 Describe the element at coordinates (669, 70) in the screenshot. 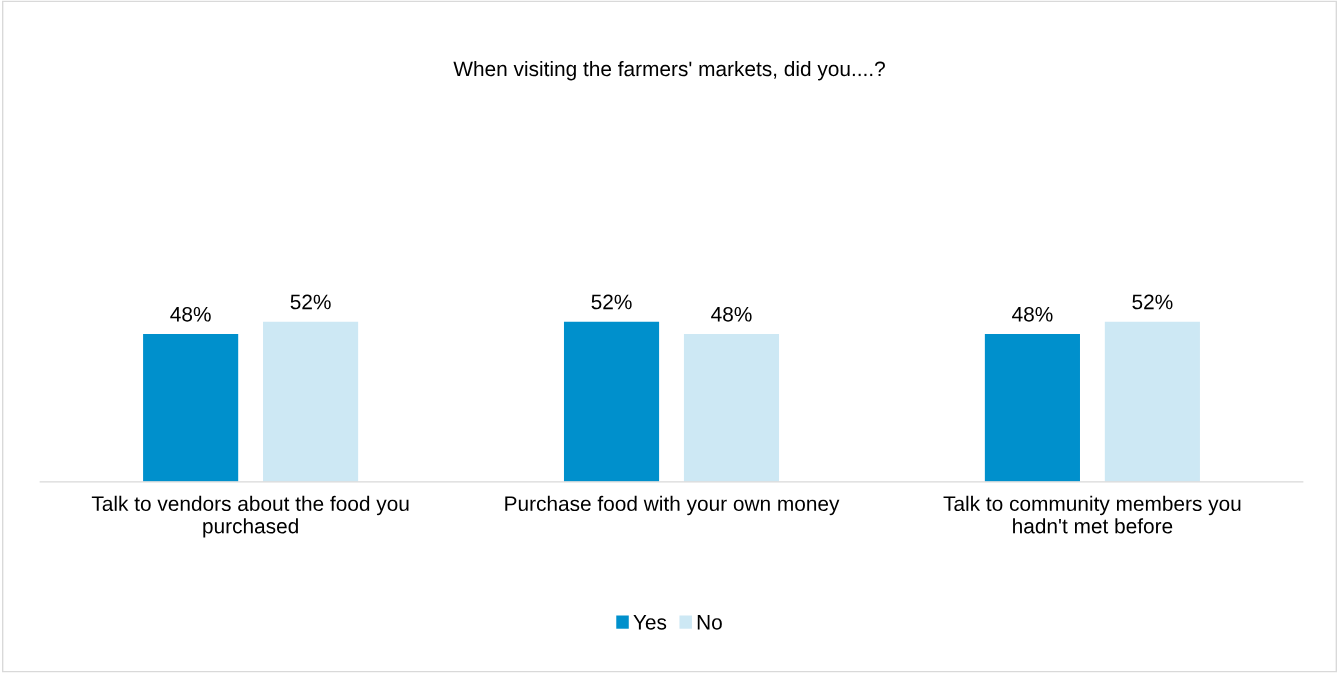

I see `chart-title: When visiting the farmers' markets, did you....?` at that location.